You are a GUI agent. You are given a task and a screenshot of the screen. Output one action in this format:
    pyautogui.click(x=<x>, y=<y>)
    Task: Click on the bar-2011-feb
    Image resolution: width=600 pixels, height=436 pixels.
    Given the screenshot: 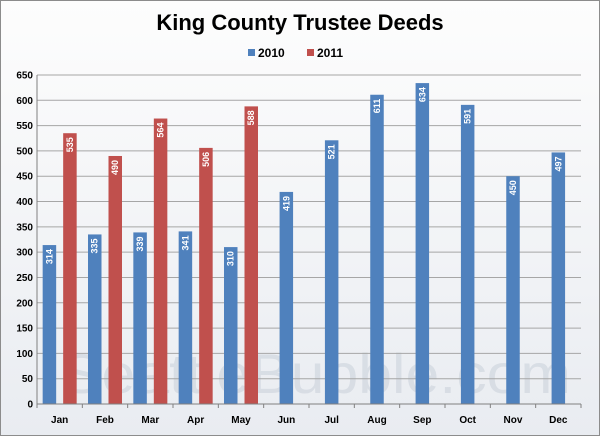 What is the action you would take?
    pyautogui.click(x=115, y=279)
    